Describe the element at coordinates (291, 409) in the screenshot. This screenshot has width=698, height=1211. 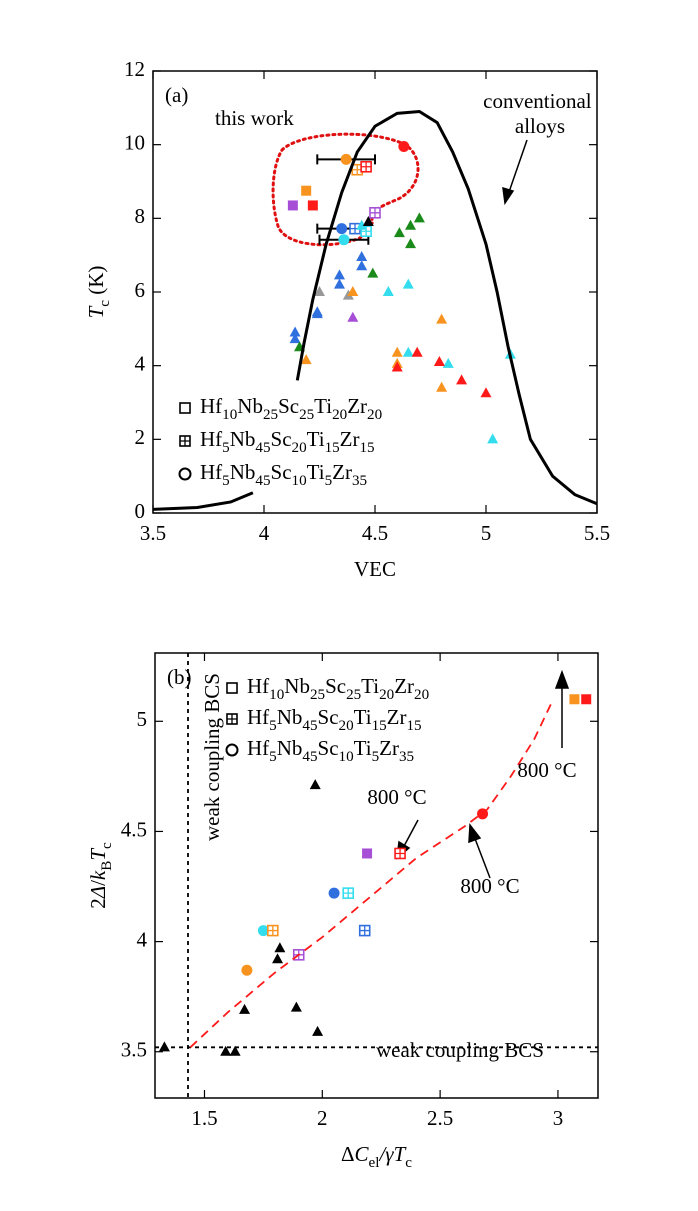
I see `legend-label: Hf10Nb25Sc25Ti20Zr20` at that location.